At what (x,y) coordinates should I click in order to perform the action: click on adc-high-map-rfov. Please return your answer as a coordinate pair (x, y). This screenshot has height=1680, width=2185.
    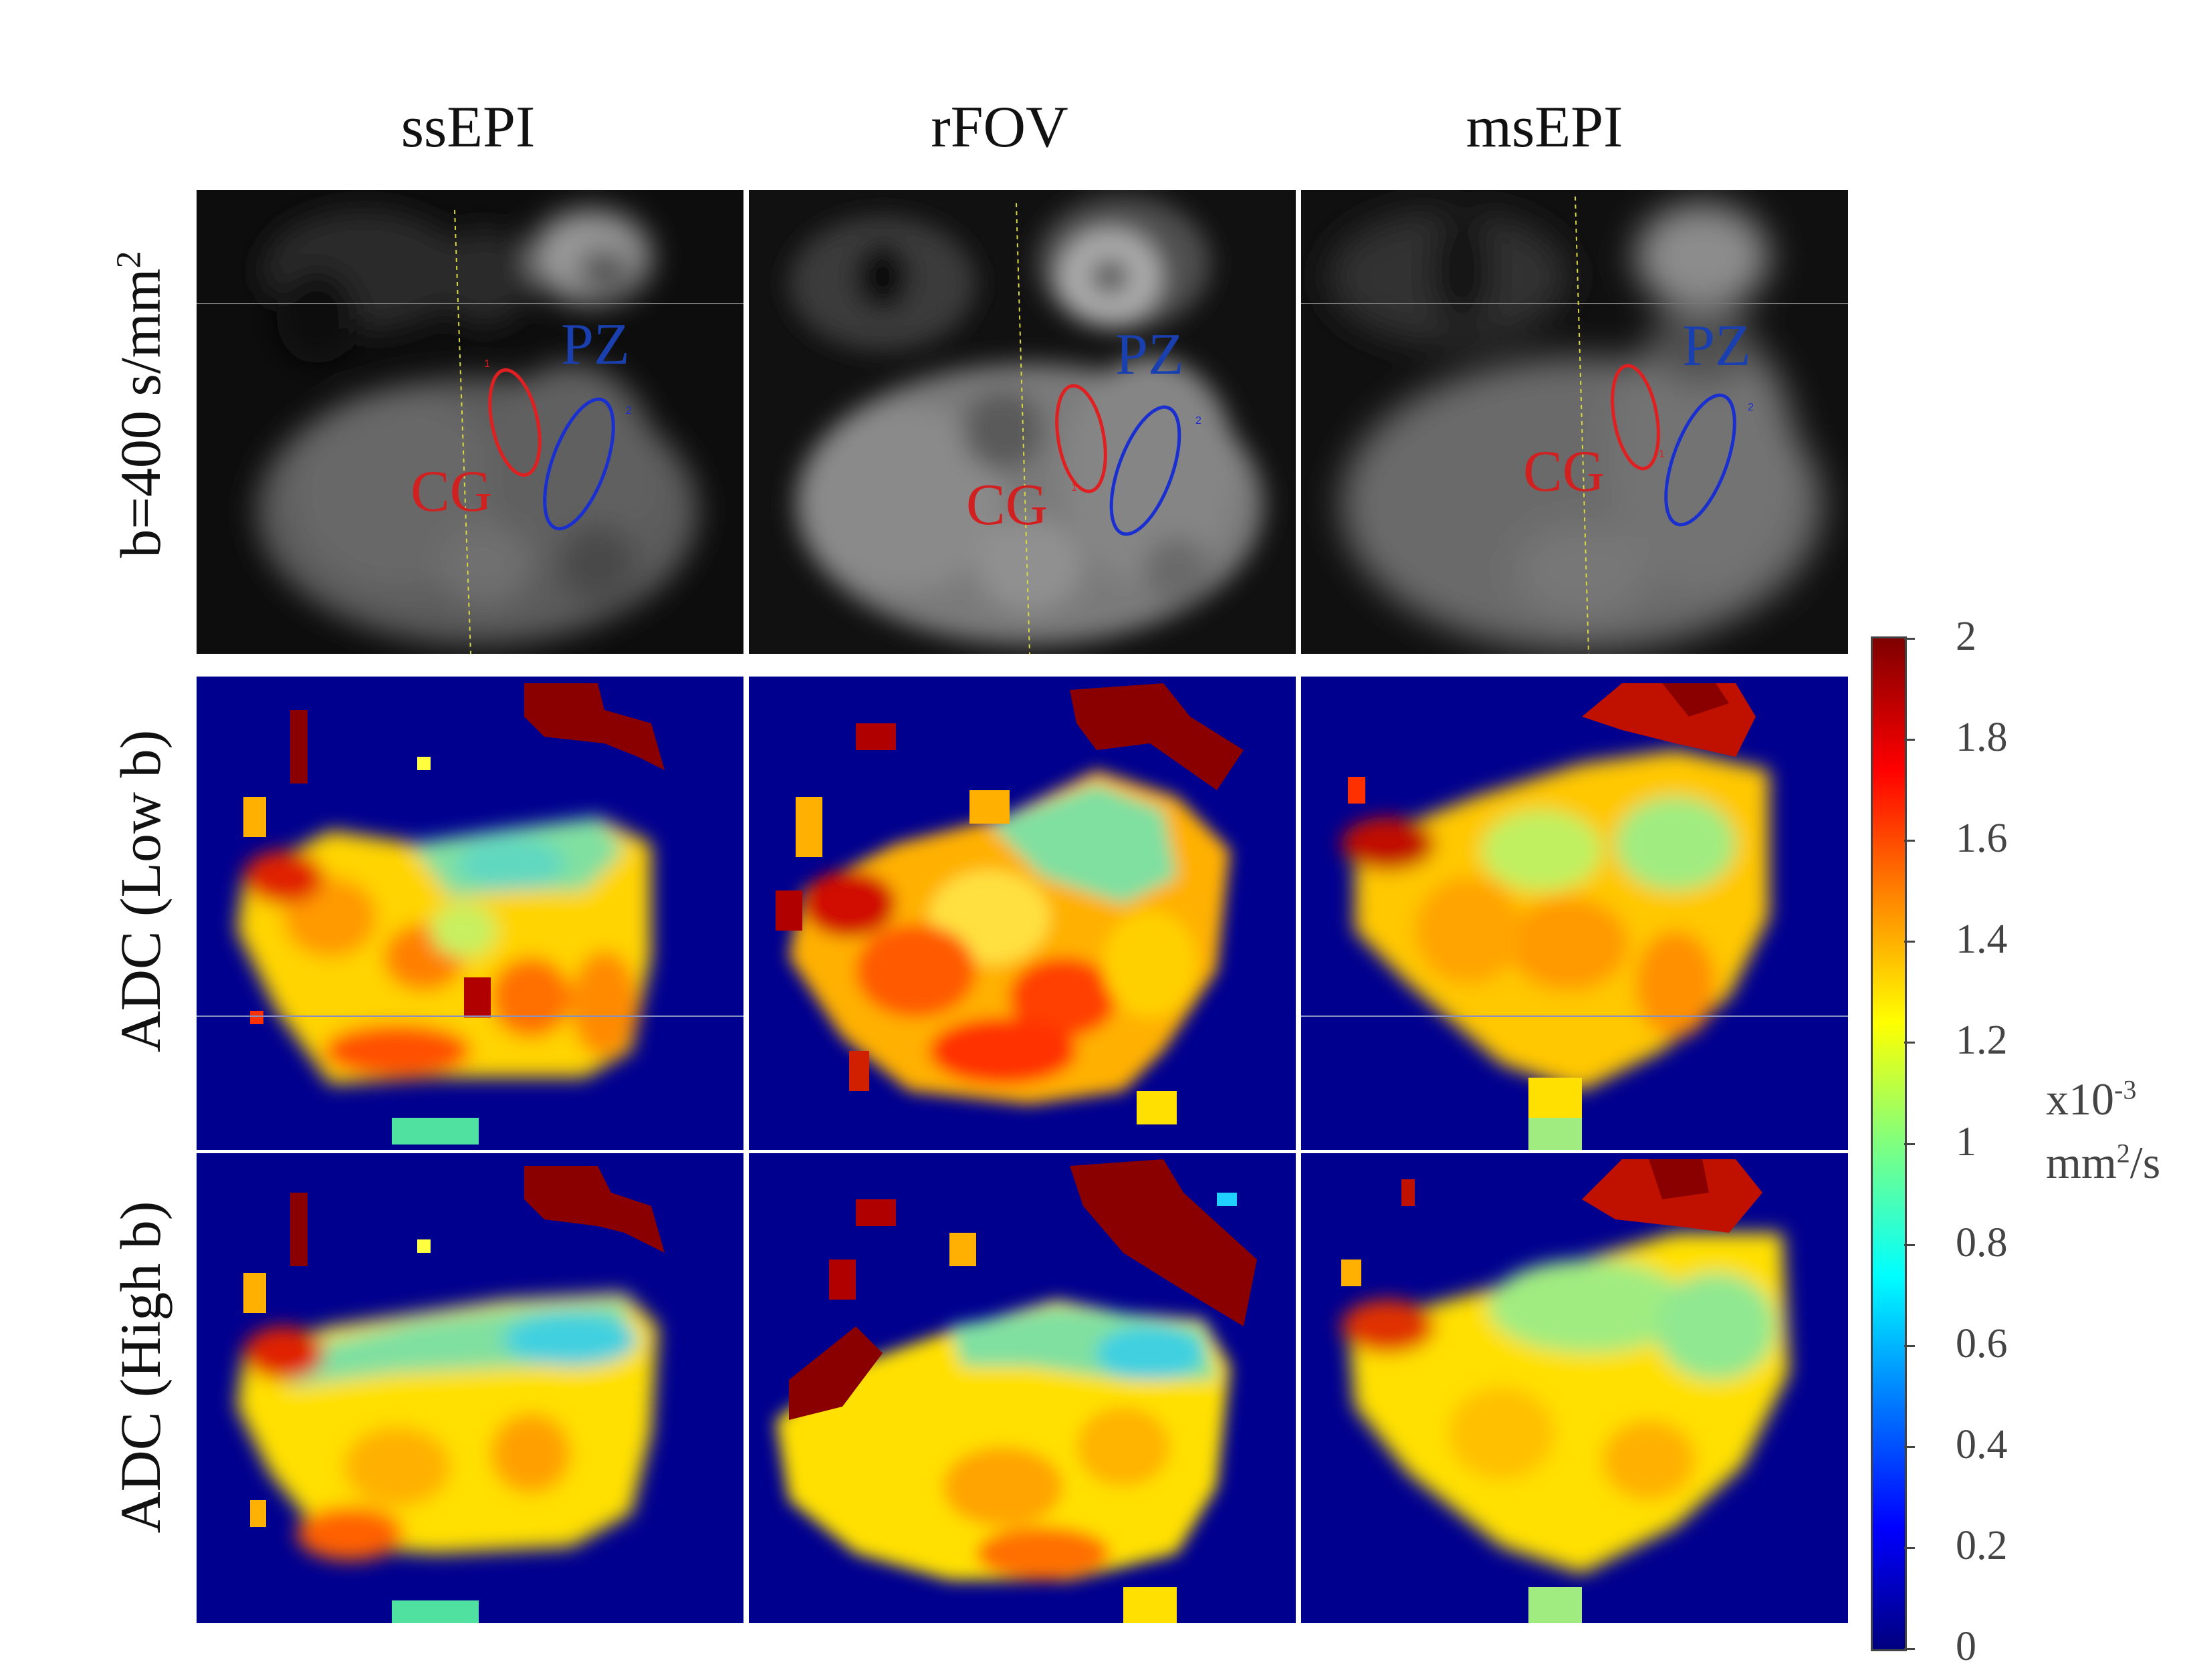
    Looking at the image, I should click on (1022, 1388).